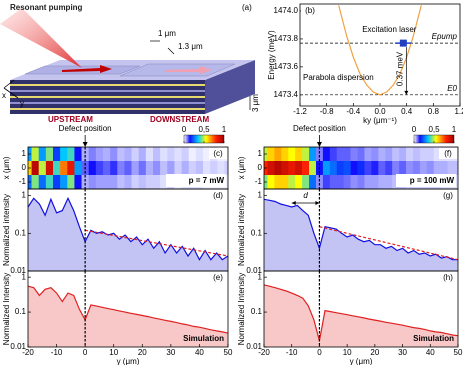 This screenshot has height=365, width=463. I want to click on panel-label: (a), so click(247, 7).